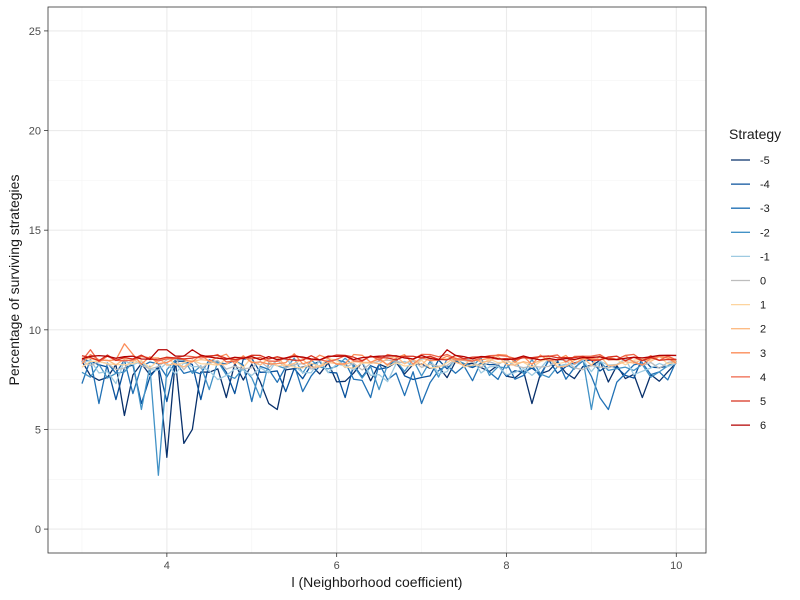  What do you see at coordinates (35, 331) in the screenshot?
I see `y-tick-label: 10` at bounding box center [35, 331].